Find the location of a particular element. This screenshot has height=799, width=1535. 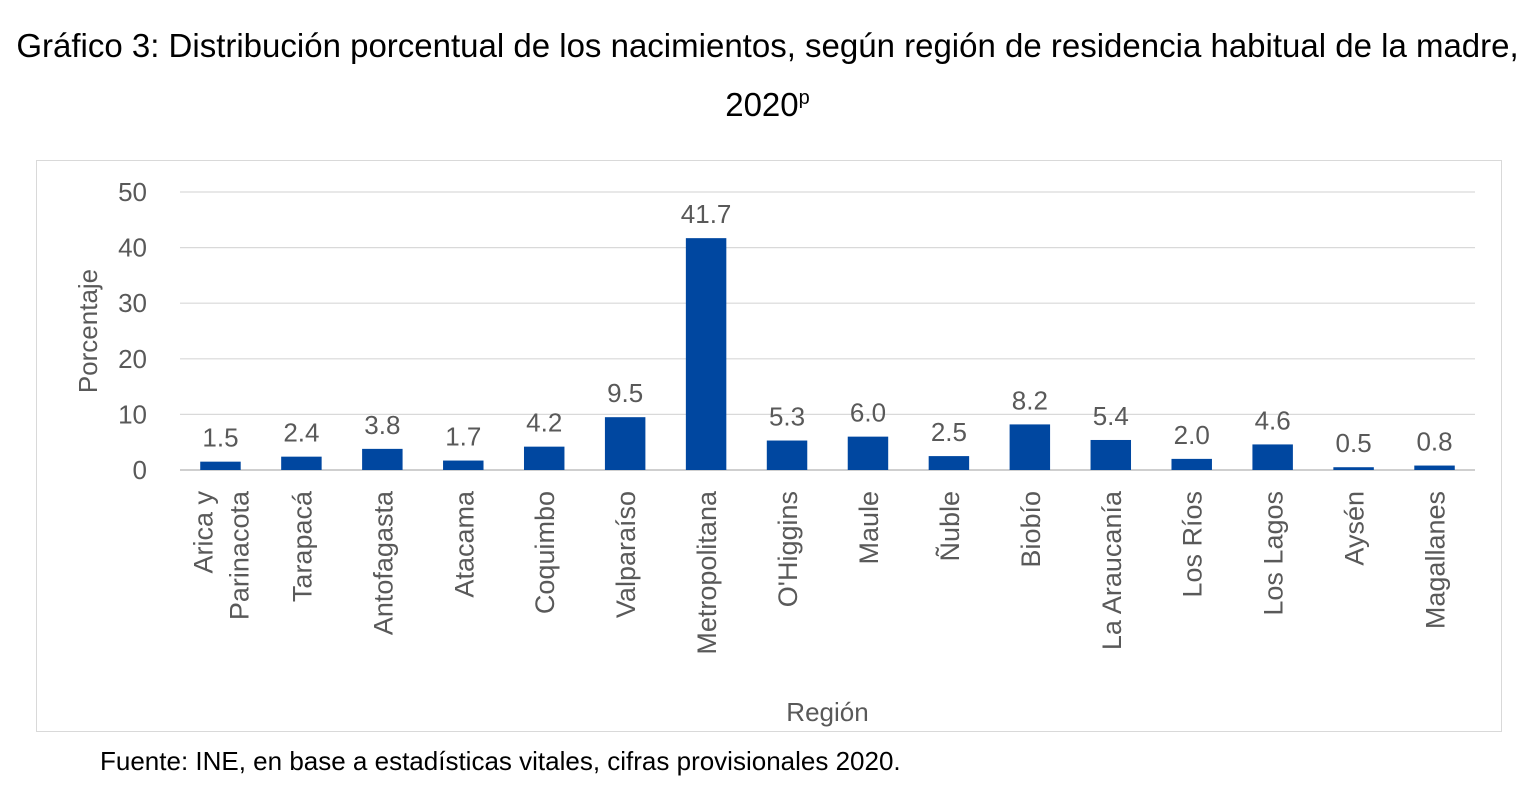

x-tick-label: Atacama is located at coordinates (464, 544).